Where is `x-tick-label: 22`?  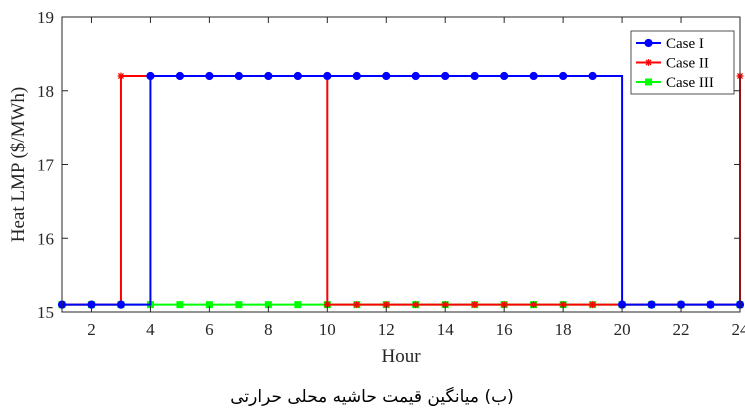 x-tick-label: 22 is located at coordinates (681, 329).